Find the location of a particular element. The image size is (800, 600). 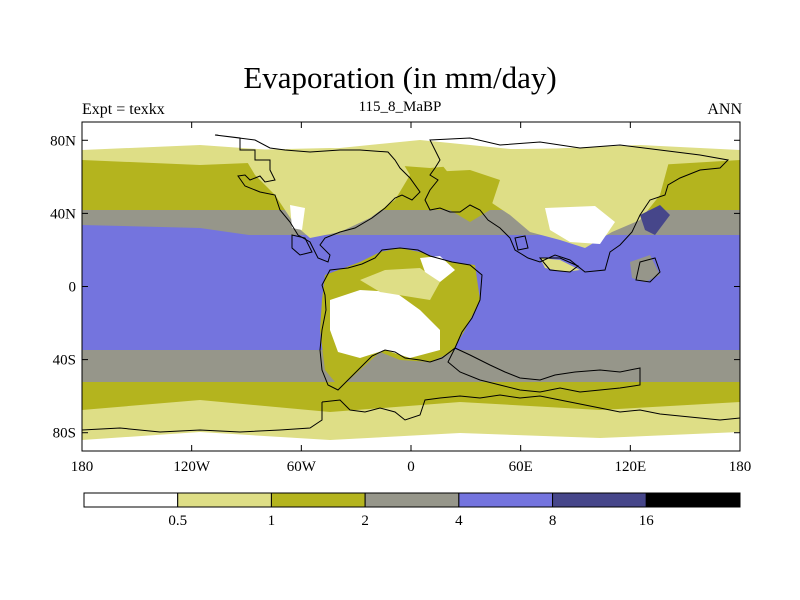

lat-tick-label: 80N is located at coordinates (63, 141).